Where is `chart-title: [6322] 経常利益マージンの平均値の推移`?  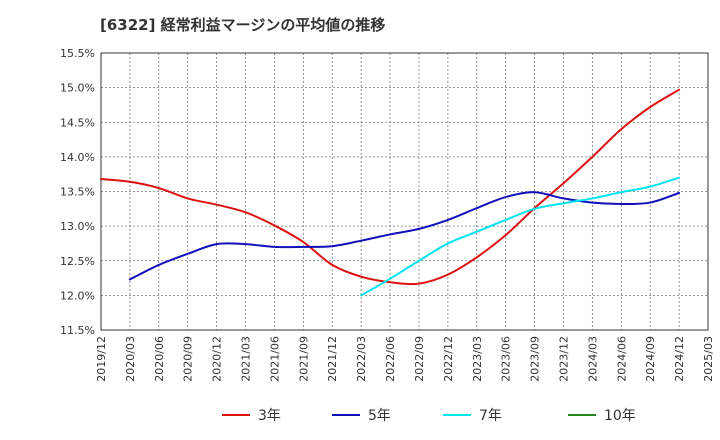
chart-title: [6322] 経常利益マージンの平均値の推移 is located at coordinates (243, 25).